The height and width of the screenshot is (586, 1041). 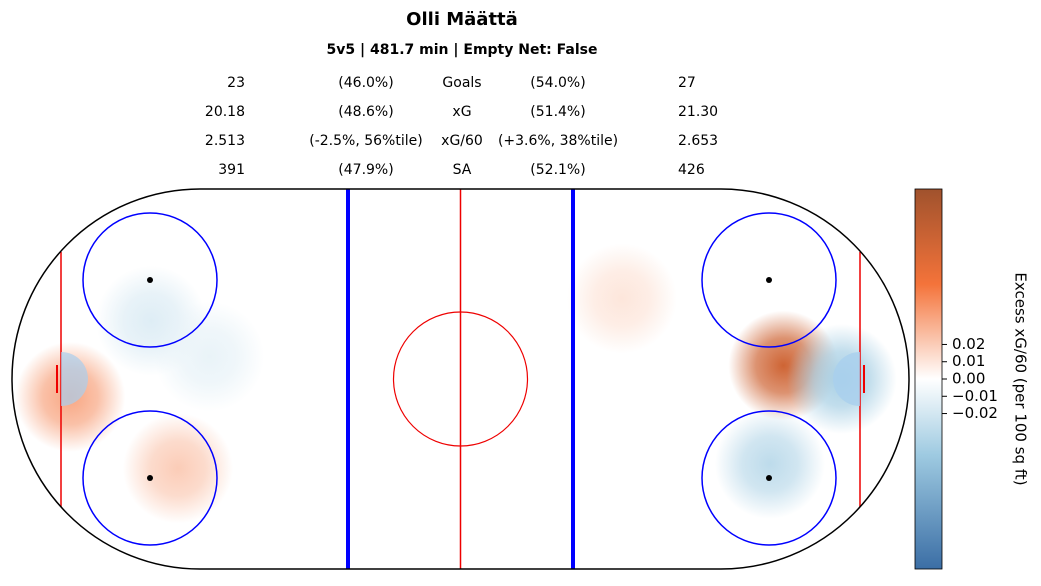 What do you see at coordinates (225, 141) in the screenshot?
I see `stat-cell: 2.513` at bounding box center [225, 141].